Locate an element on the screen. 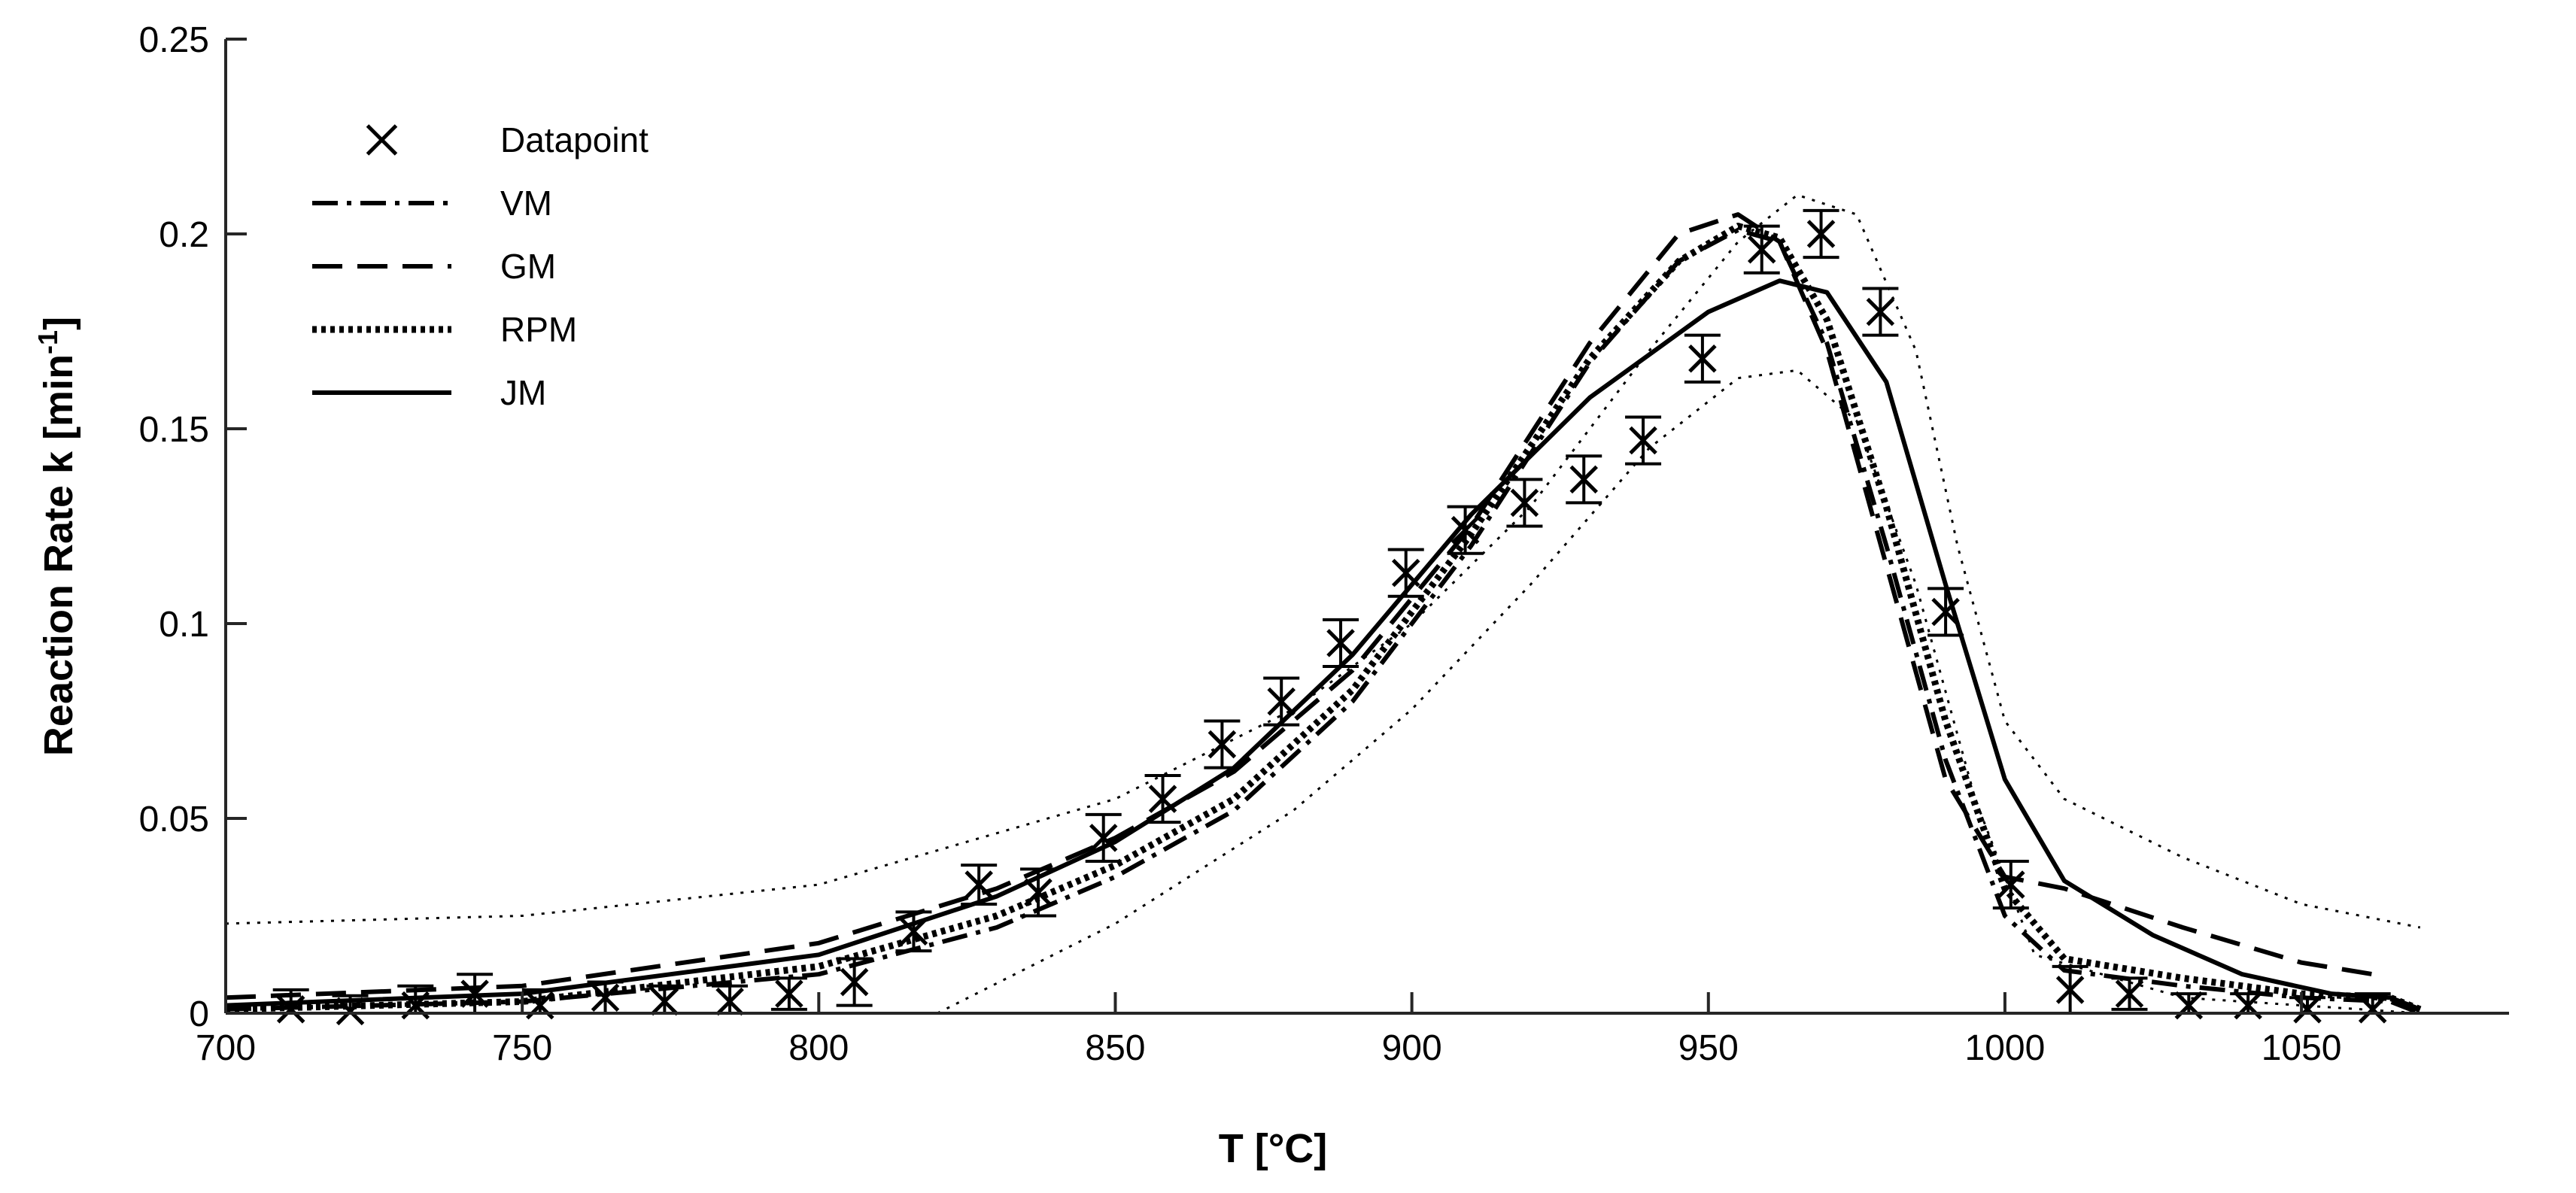 Image resolution: width=2576 pixels, height=1193 pixels. x-tick-label: 750 is located at coordinates (522, 1048).